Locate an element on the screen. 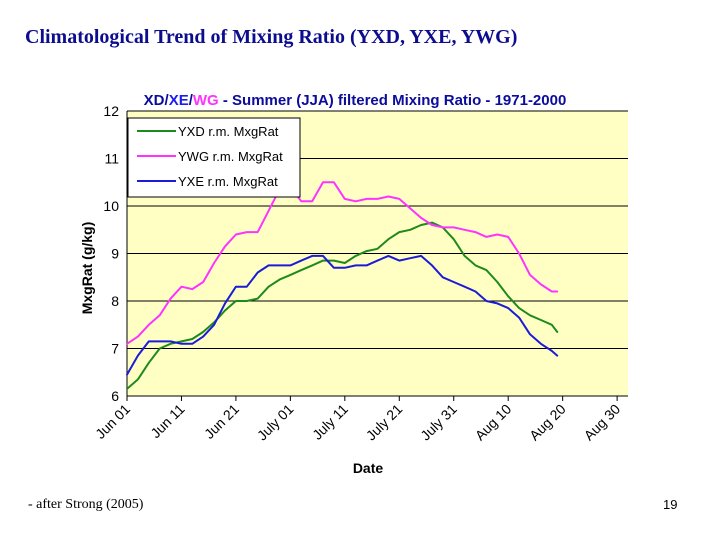 The width and height of the screenshot is (720, 540). y-tick-label: 7 is located at coordinates (115, 349).